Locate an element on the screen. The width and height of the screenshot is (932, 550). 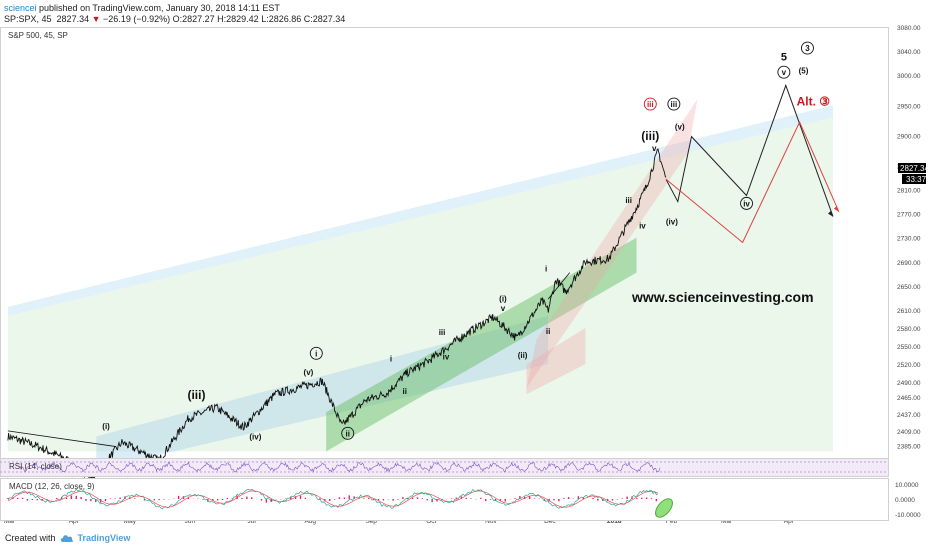
y-tick-label: 2409.00 is located at coordinates (909, 432).